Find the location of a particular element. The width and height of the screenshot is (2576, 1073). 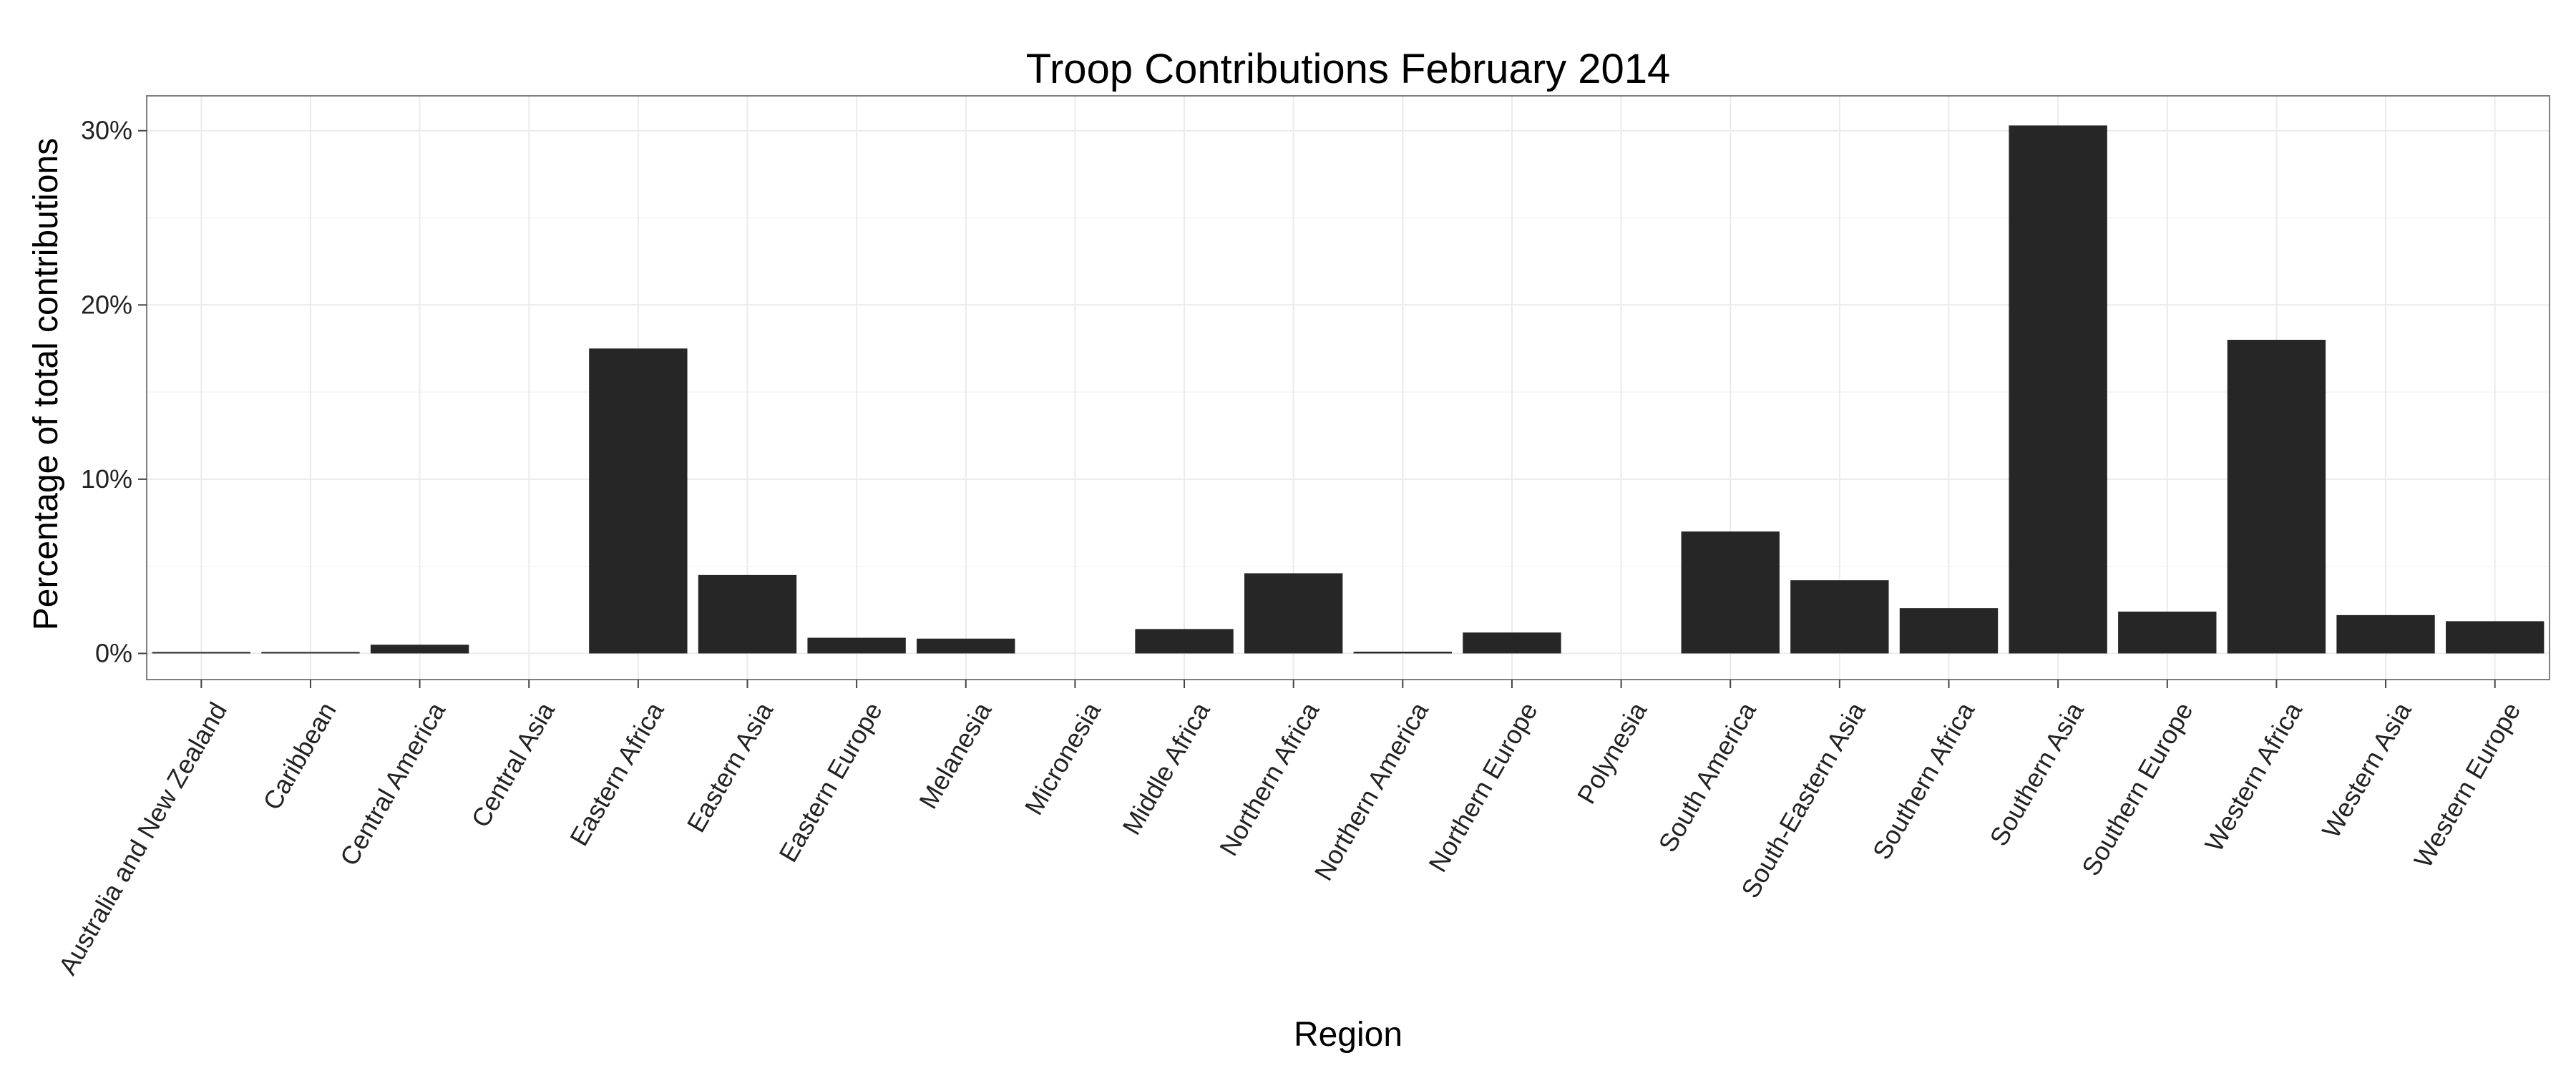

x-tick-label: Australia and New Zealand is located at coordinates (142, 838).